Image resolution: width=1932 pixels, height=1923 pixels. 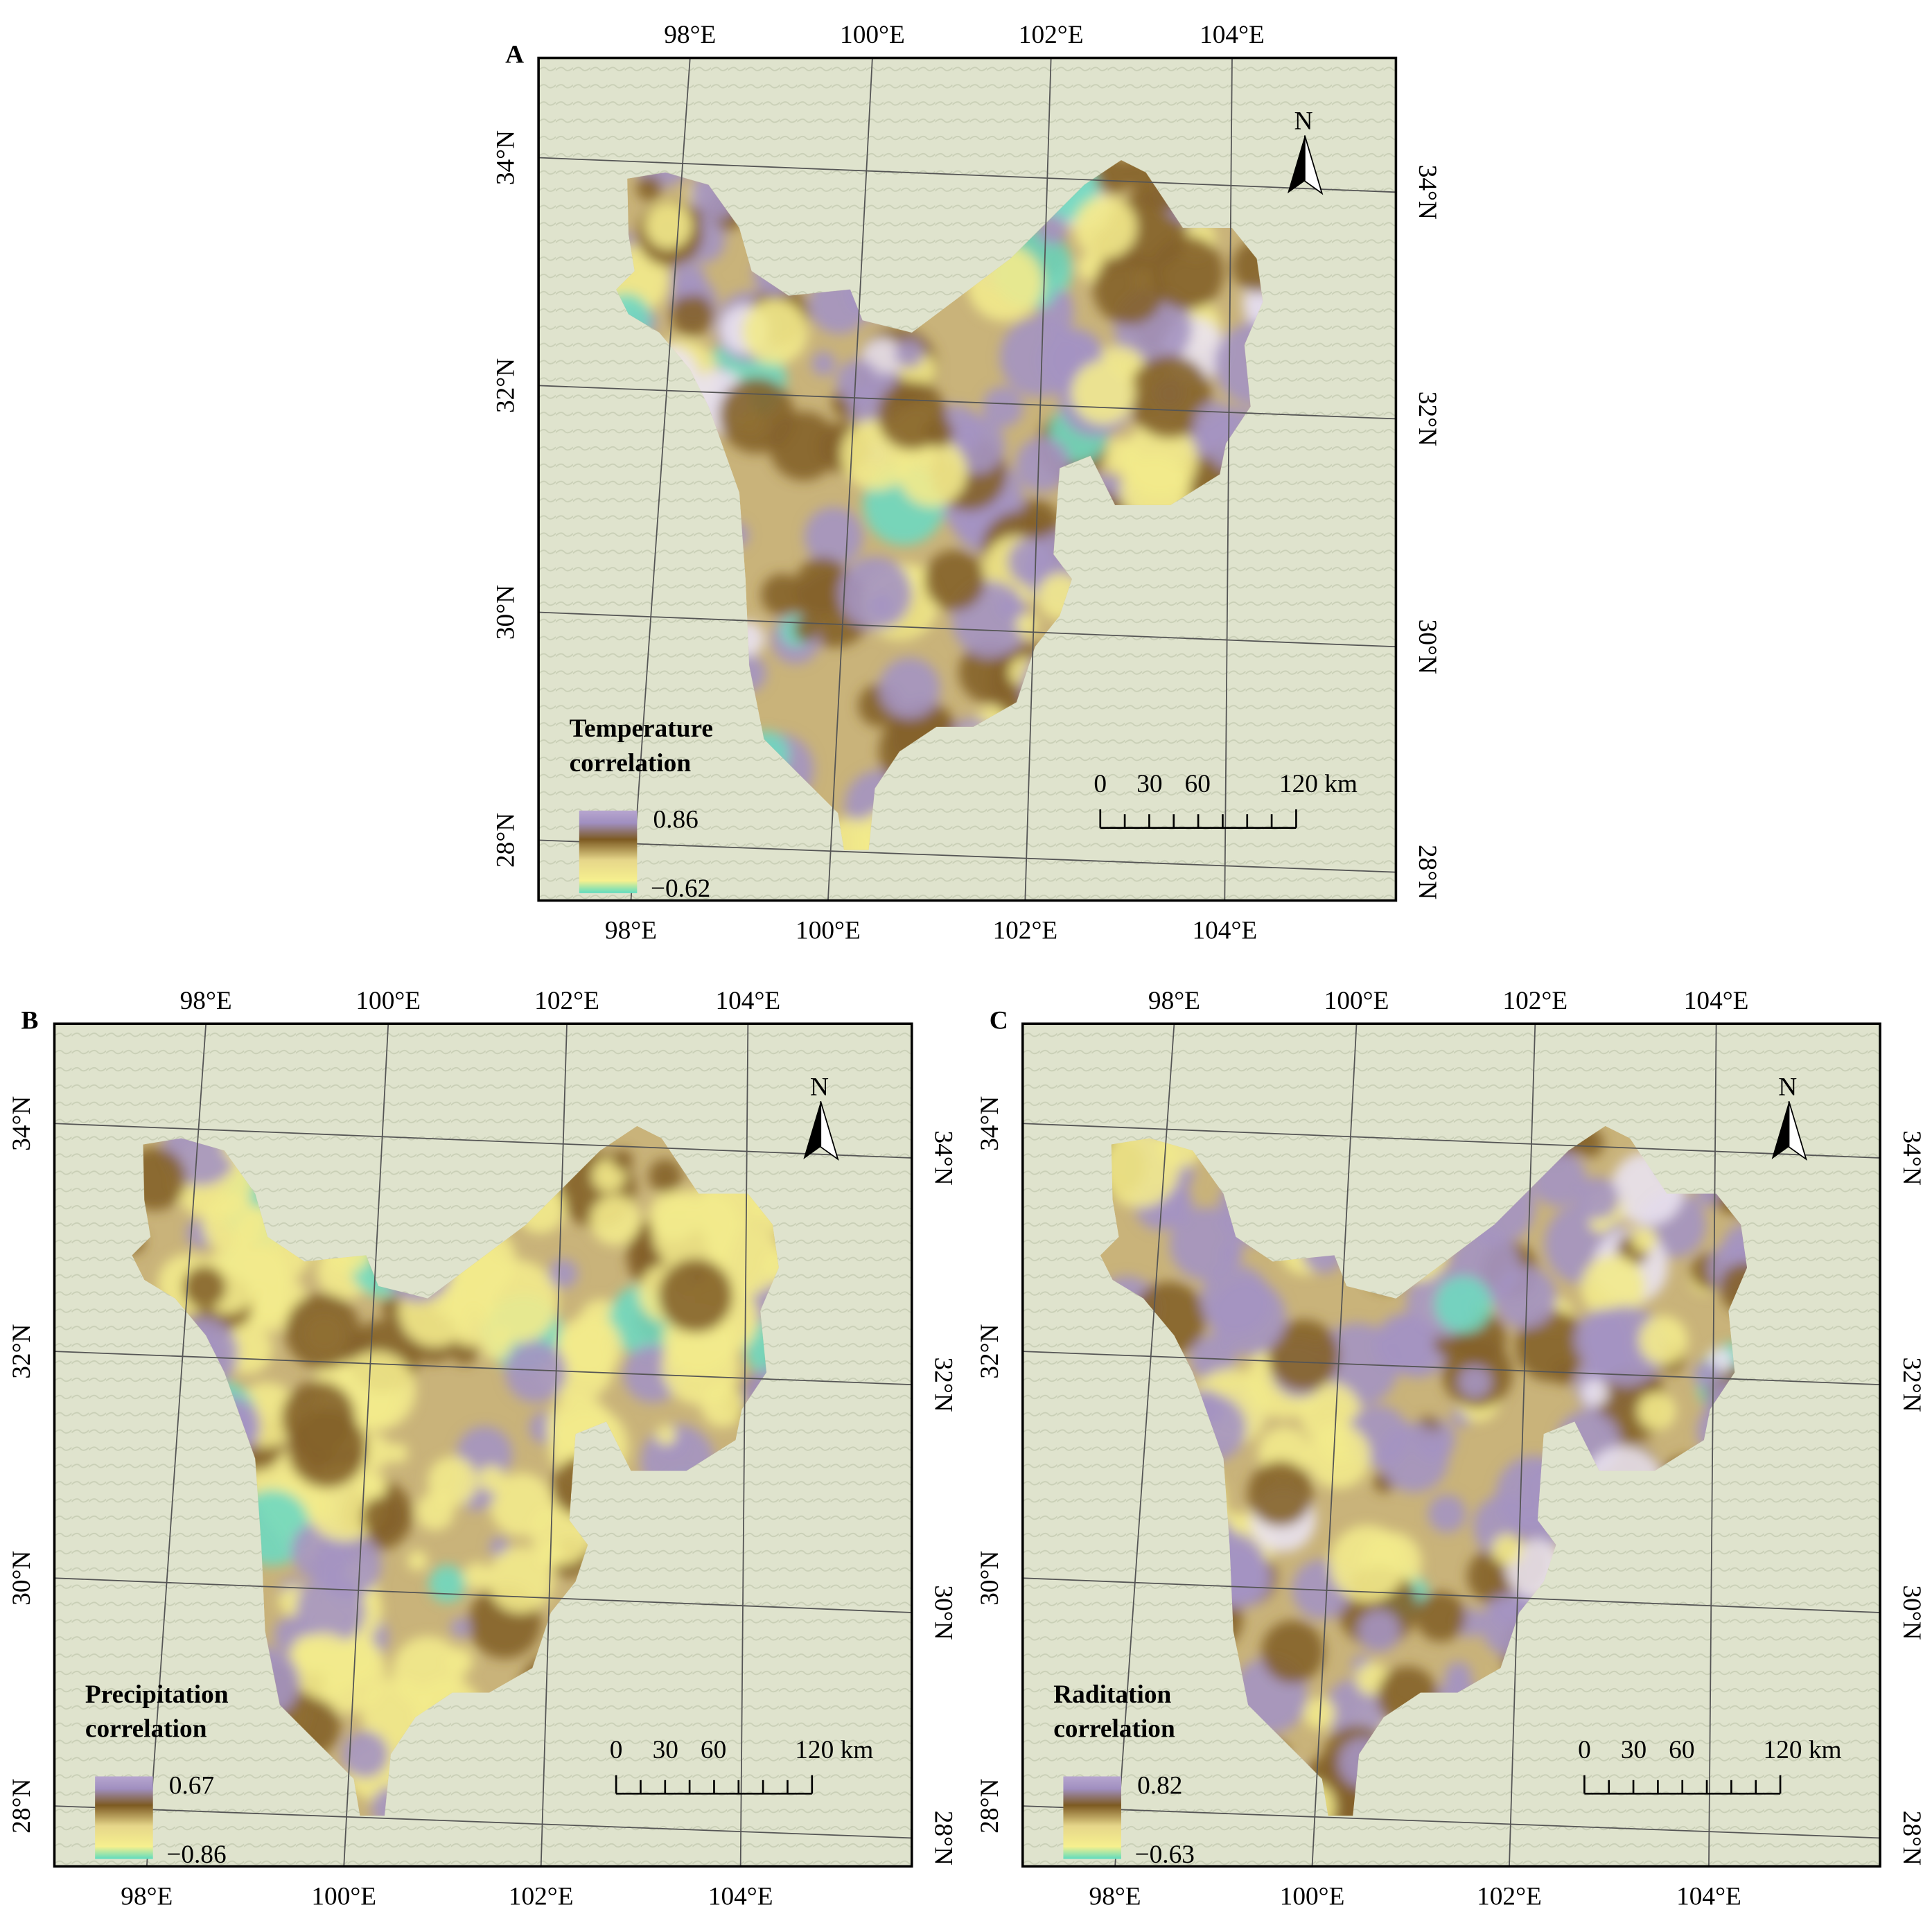 I want to click on panel-label: C, so click(x=999, y=1020).